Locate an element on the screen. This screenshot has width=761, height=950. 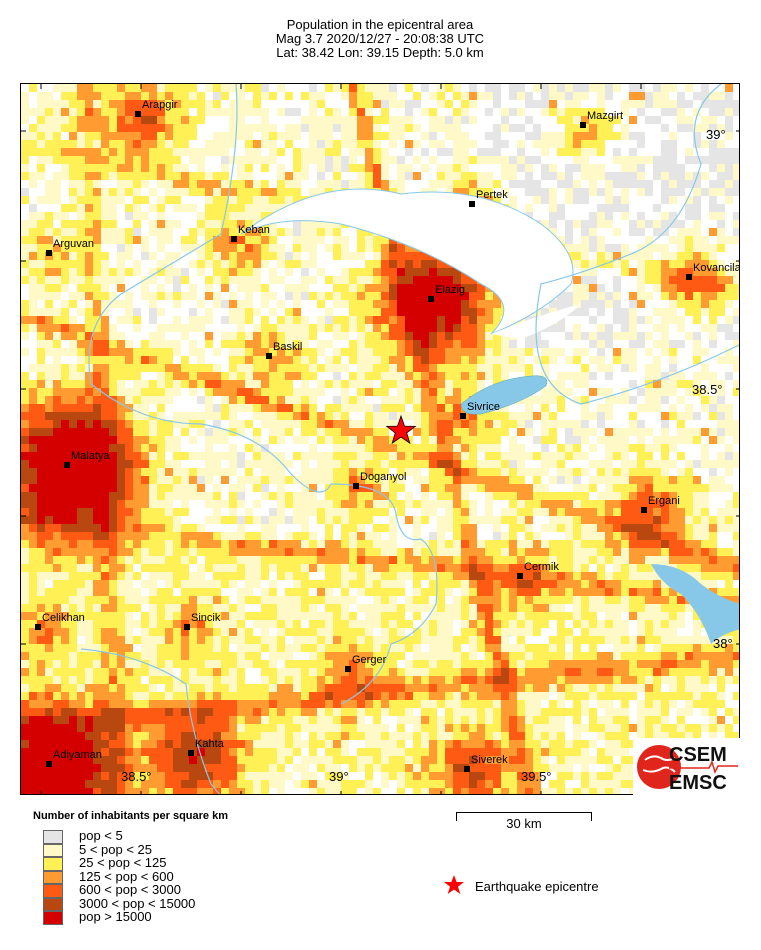
legend-label: 3000 < pop < 15000 is located at coordinates (137, 903).